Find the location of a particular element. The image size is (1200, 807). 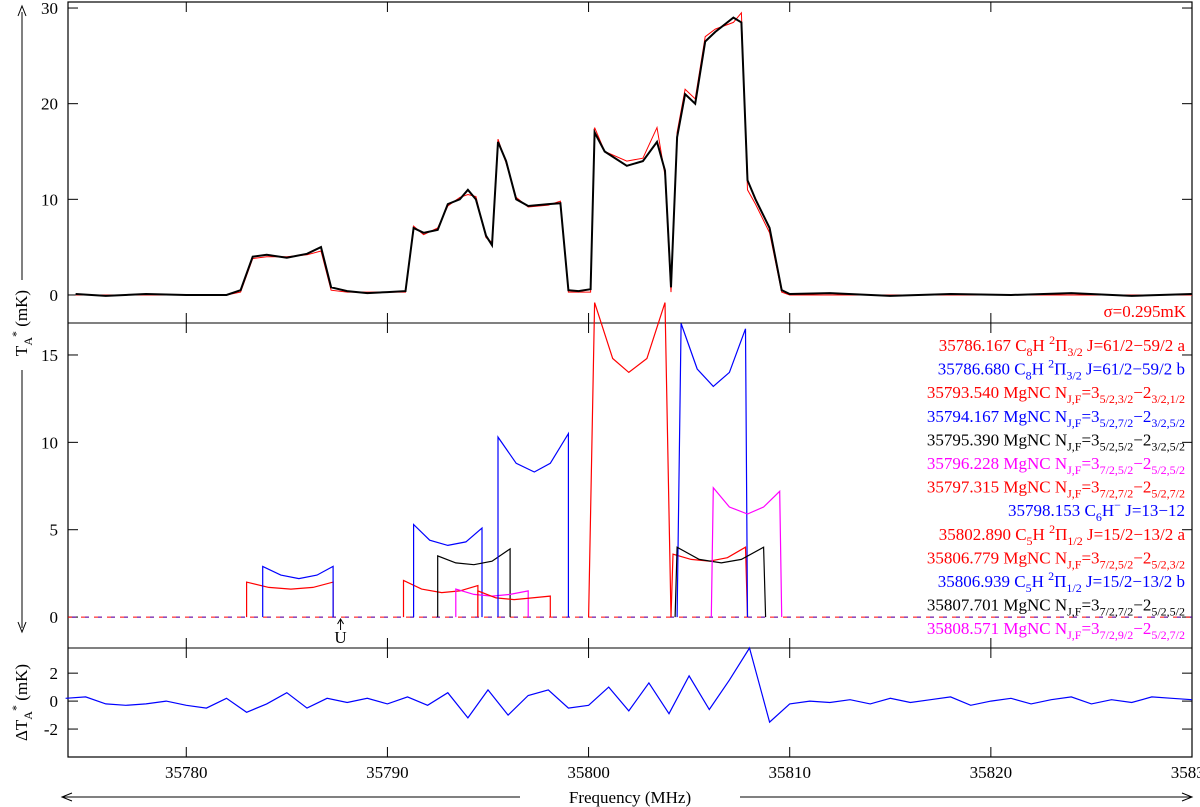

legend-entry: 35796.228 MgNC NJ,F=37/2,5/2−25/2,5/2 is located at coordinates (1056, 465).